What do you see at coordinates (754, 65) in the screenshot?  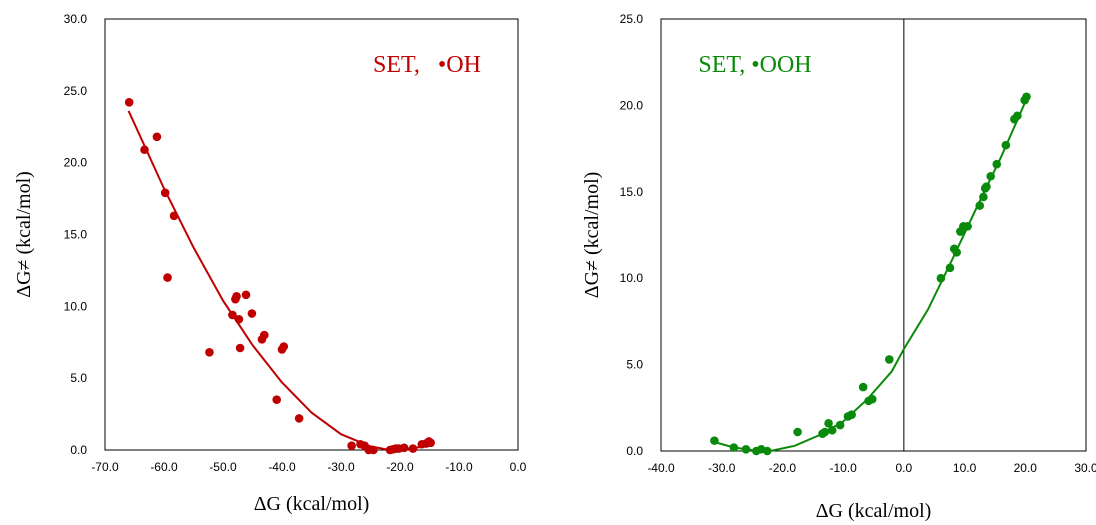 I see `series-annotation: SET, •OOH` at bounding box center [754, 65].